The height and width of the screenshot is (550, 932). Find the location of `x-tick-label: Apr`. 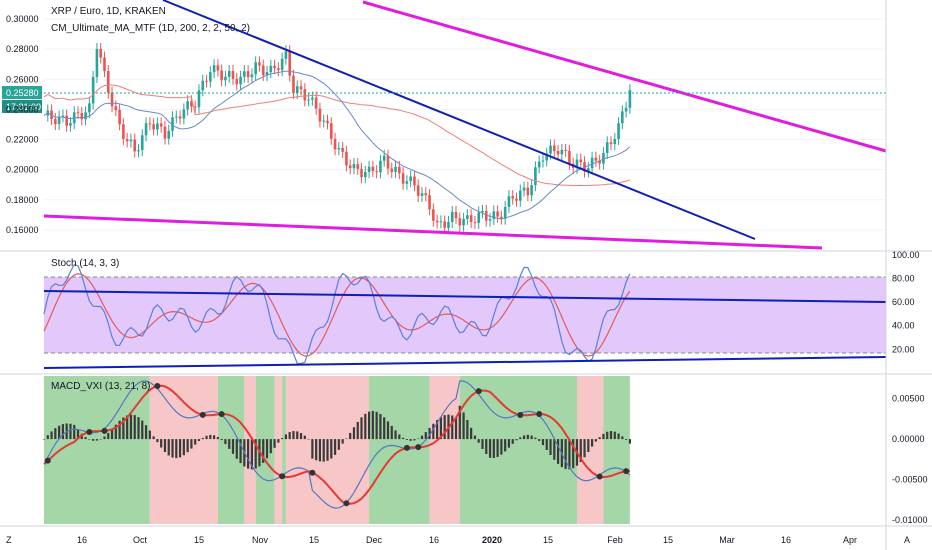

x-tick-label: Apr is located at coordinates (850, 540).